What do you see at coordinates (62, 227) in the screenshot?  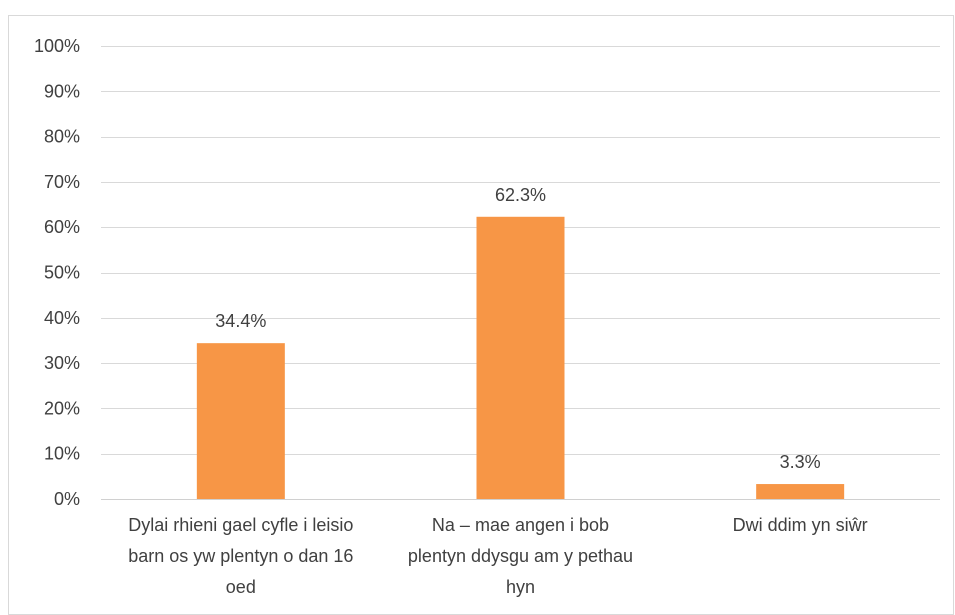 I see `y-tick-label: 60%` at bounding box center [62, 227].